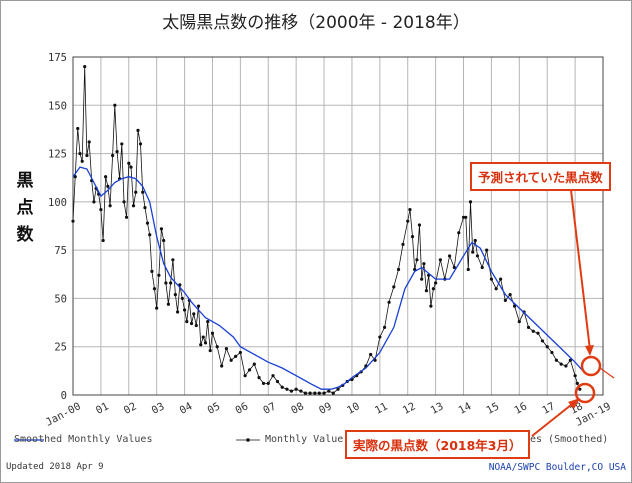 Image resolution: width=632 pixels, height=483 pixels. Describe the element at coordinates (130, 408) in the screenshot. I see `x-tick-label: 02` at that location.